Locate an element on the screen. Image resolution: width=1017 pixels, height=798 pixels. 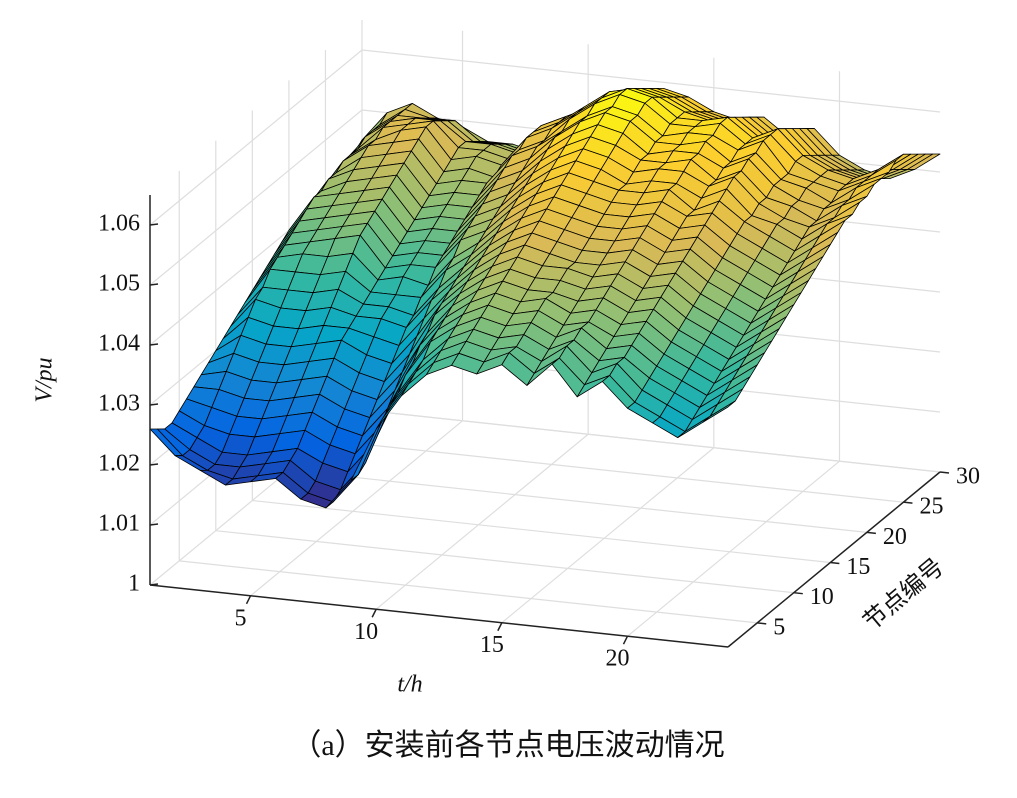
y-axis-line is located at coordinates (834, 559).